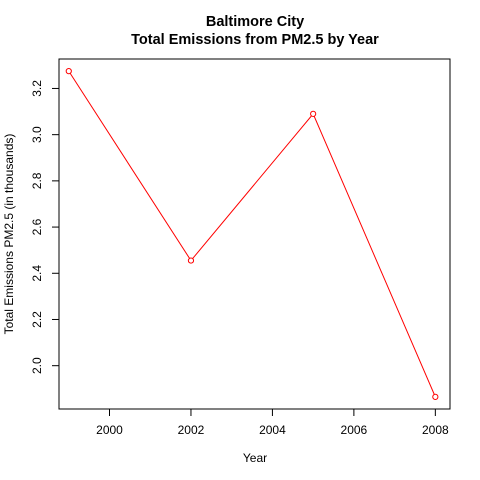 Image resolution: width=480 pixels, height=480 pixels. Describe the element at coordinates (109, 430) in the screenshot. I see `x-tick-label: 2000` at that location.